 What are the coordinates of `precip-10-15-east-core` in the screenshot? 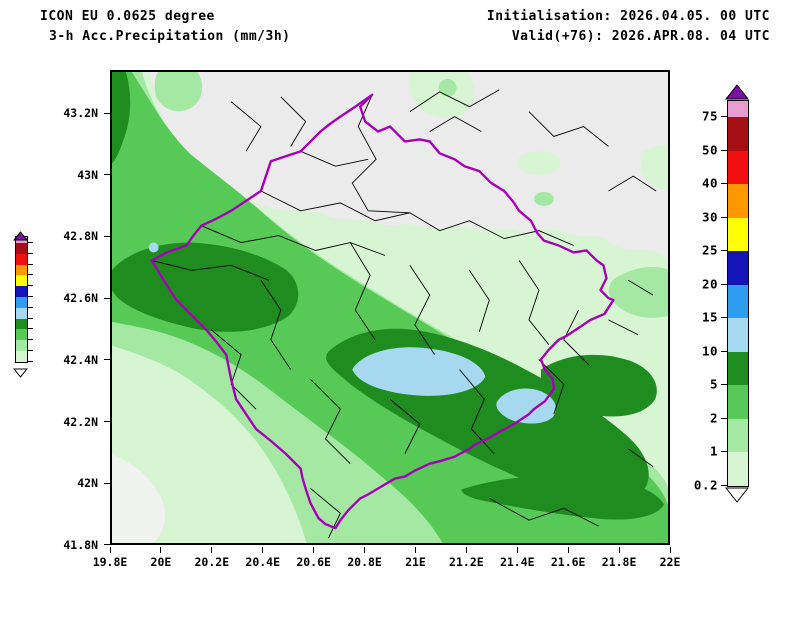 It's located at (526, 406).